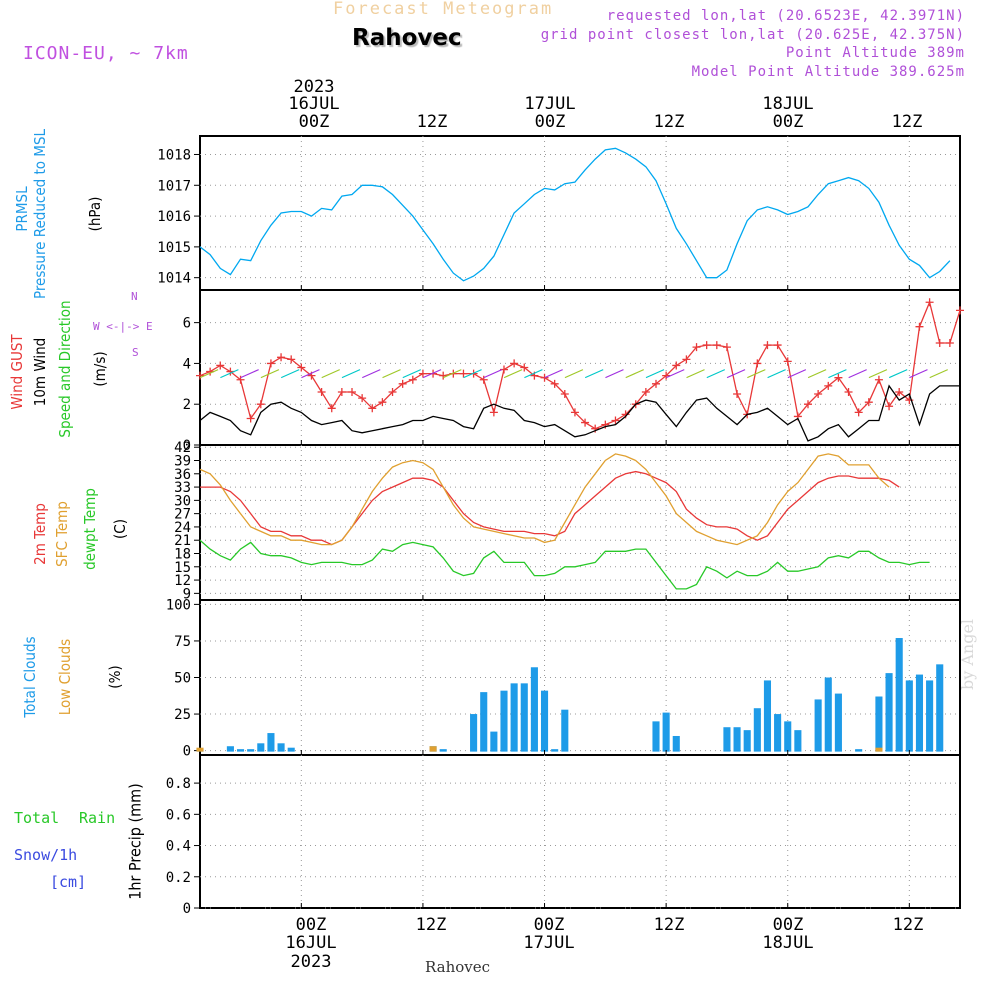 The height and width of the screenshot is (1000, 1000). I want to click on temperature-ytick-label: 36, so click(182, 475).